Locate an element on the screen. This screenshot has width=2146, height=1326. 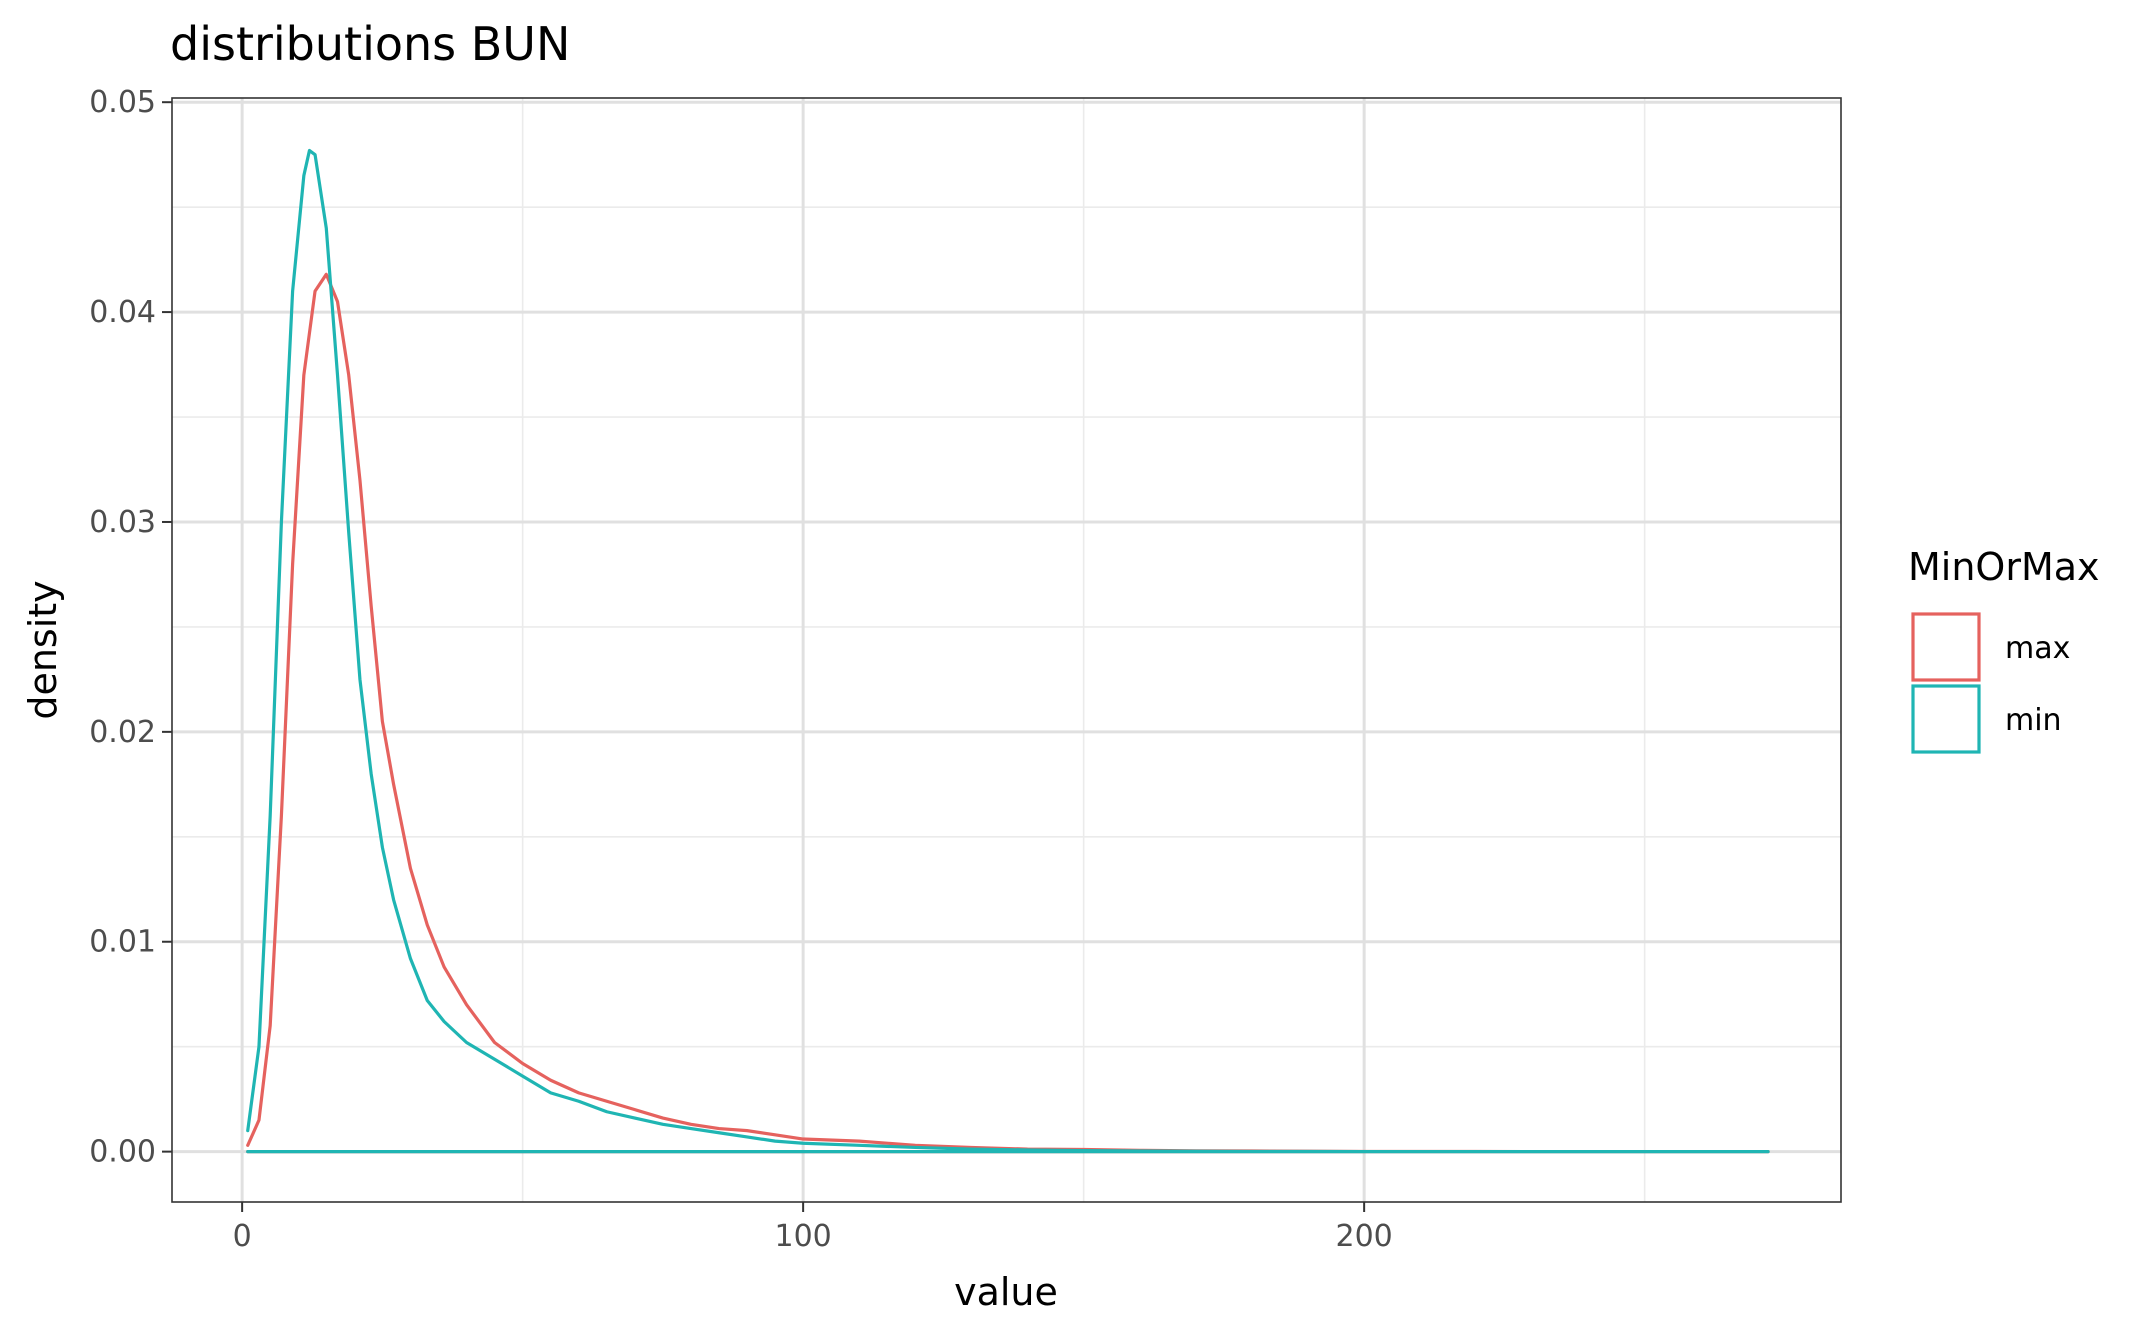
y-tick-label: 0.02 is located at coordinates (122, 732).